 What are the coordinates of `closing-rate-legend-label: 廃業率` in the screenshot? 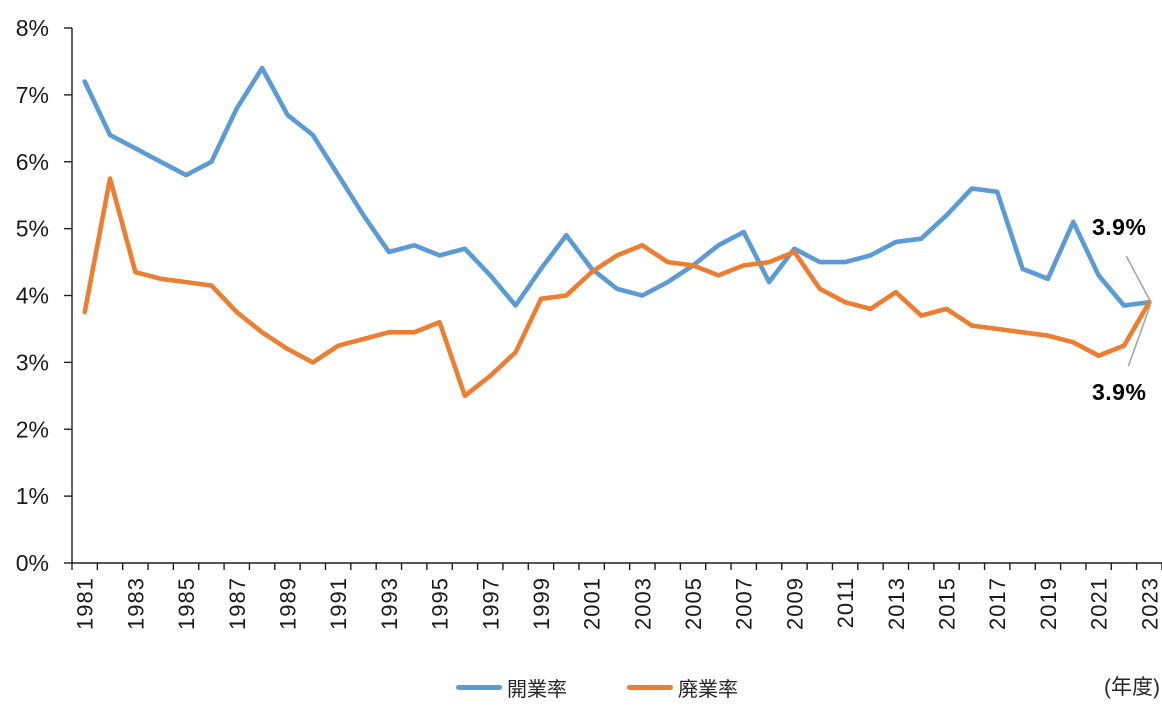 It's located at (708, 690).